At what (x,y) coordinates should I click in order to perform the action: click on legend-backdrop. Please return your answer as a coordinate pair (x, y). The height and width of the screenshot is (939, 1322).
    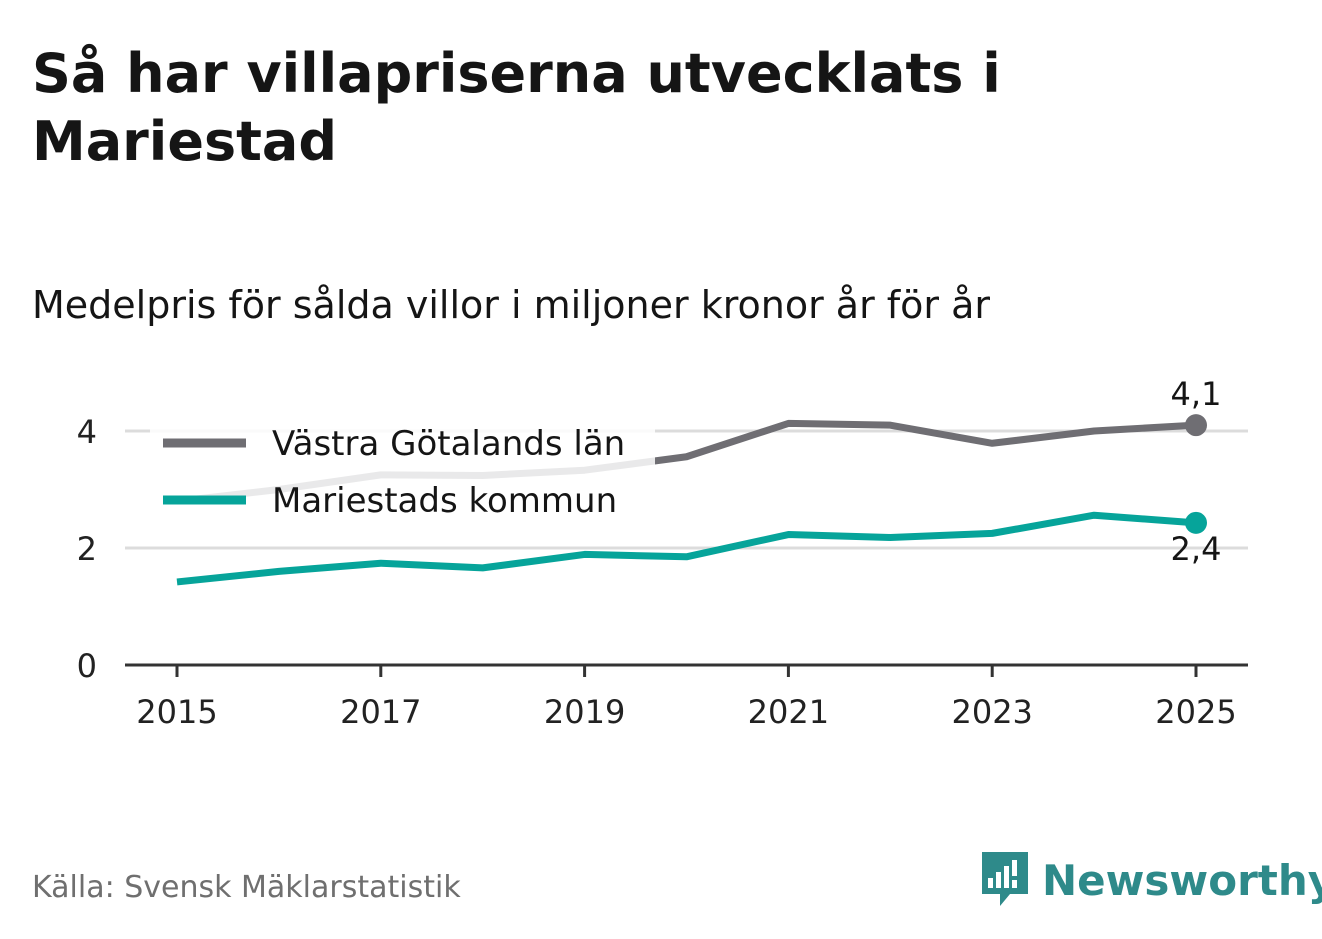
    Looking at the image, I should click on (402, 468).